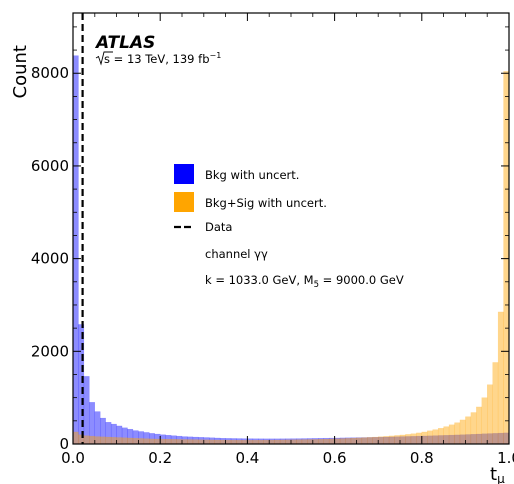 Image resolution: width=514 pixels, height=484 pixels. What do you see at coordinates (50, 73) in the screenshot?
I see `y-tick-label: 8000` at bounding box center [50, 73].